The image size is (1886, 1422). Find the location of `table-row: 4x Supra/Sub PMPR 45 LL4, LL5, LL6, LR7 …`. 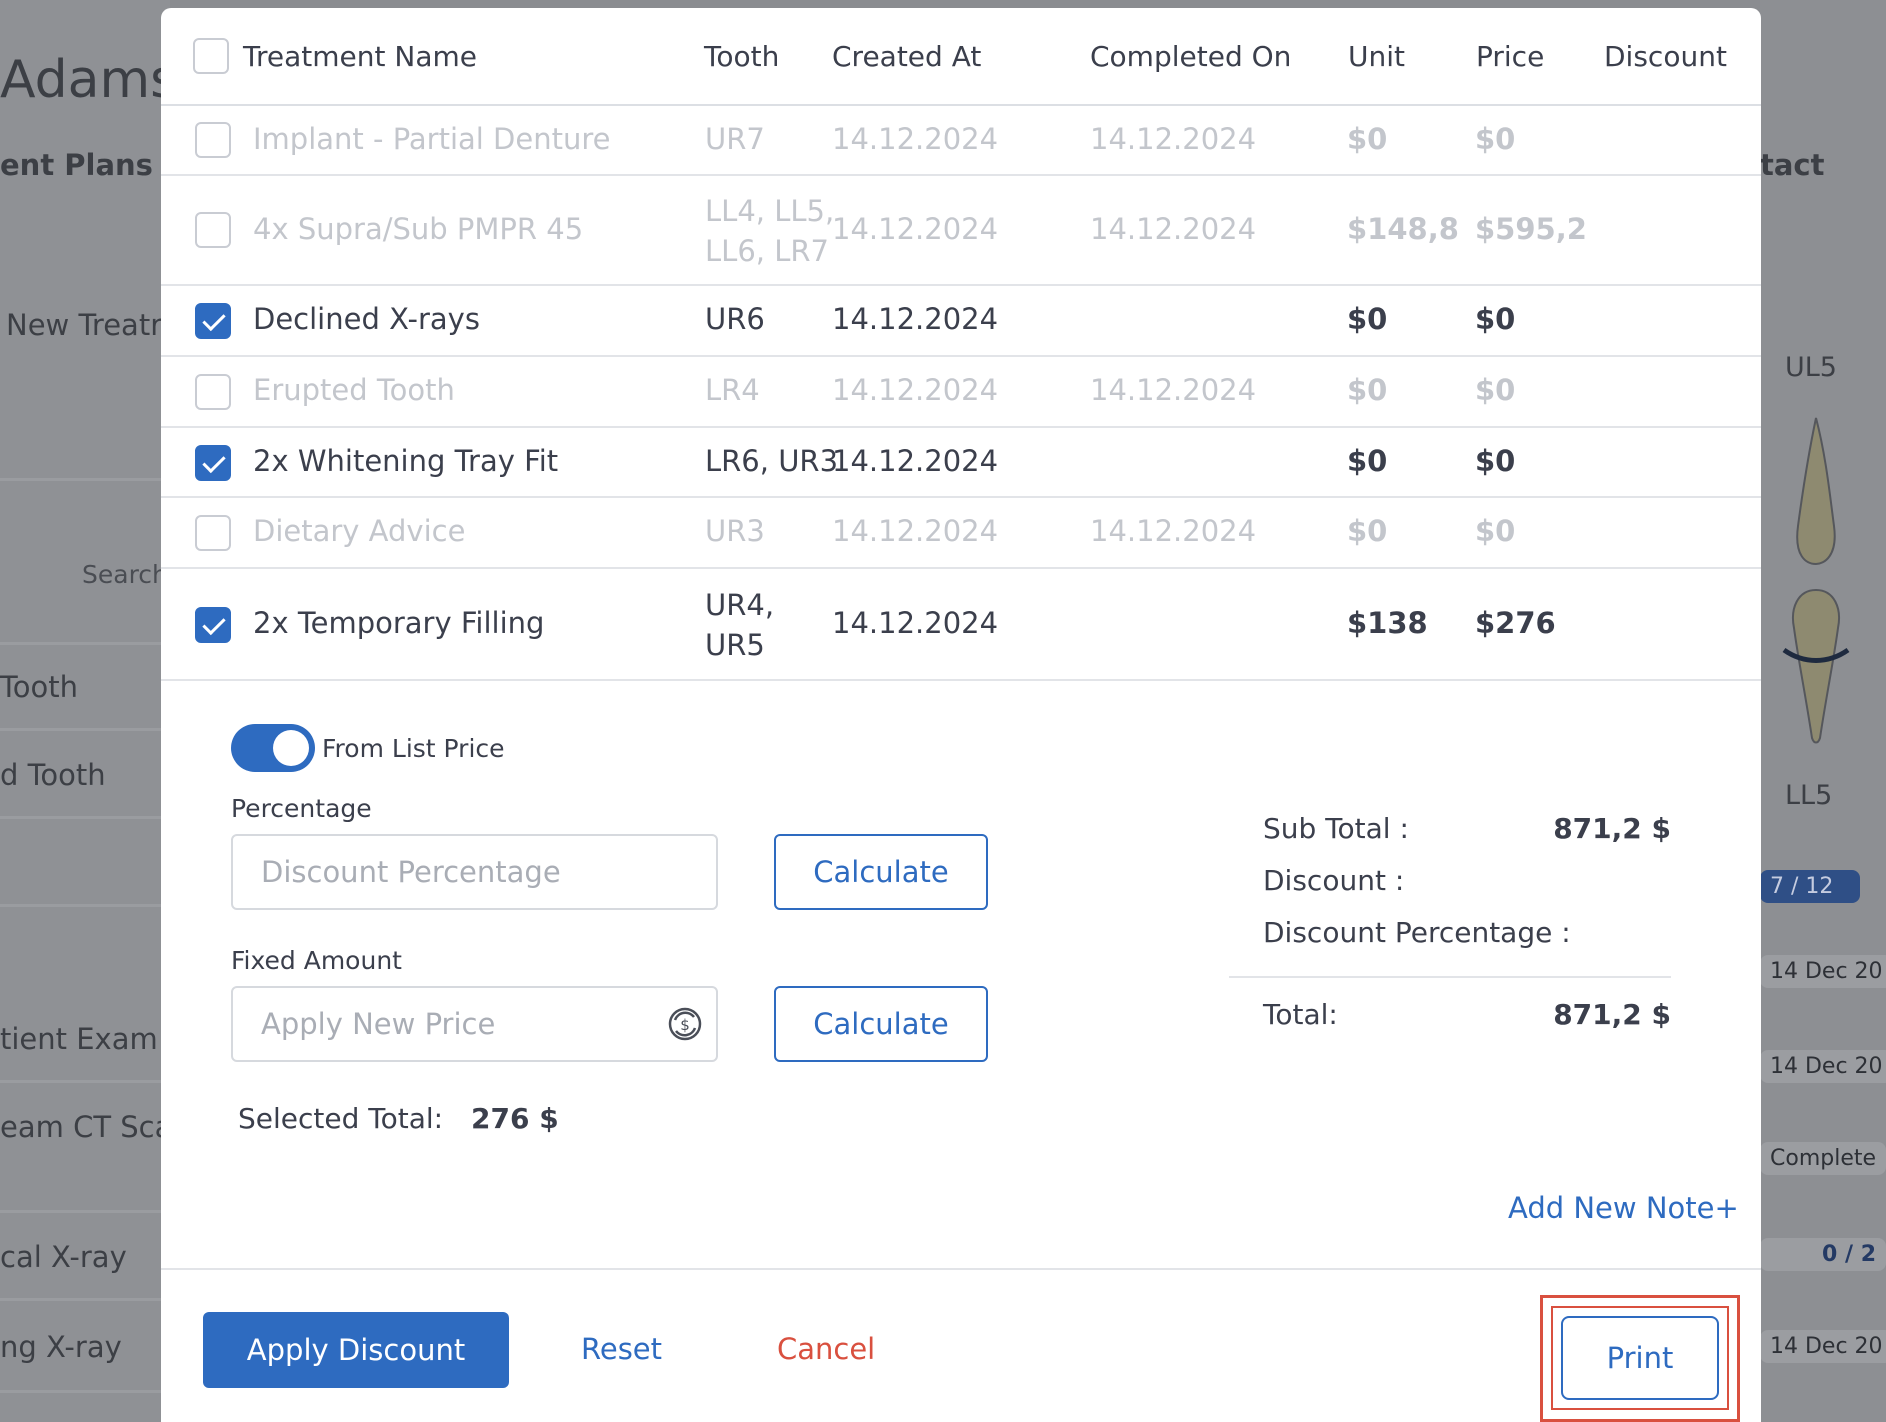

table-row: 4x Supra/Sub PMPR 45 LL4, LL5, LL6, LR7 … is located at coordinates (961, 231).